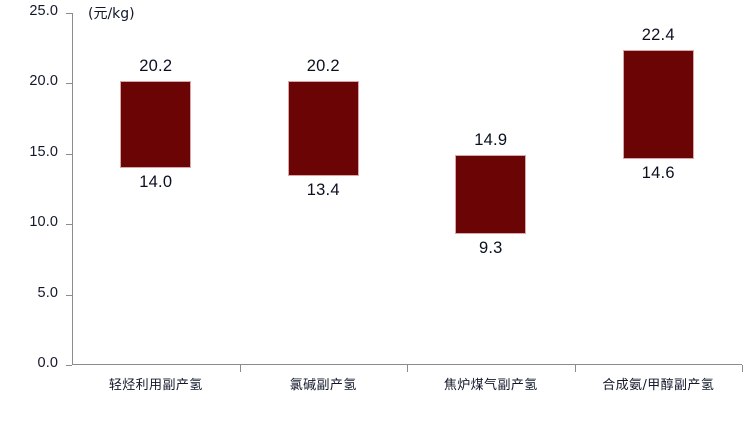 The width and height of the screenshot is (745, 424). I want to click on bar-low-value-label: 14.6, so click(658, 173).